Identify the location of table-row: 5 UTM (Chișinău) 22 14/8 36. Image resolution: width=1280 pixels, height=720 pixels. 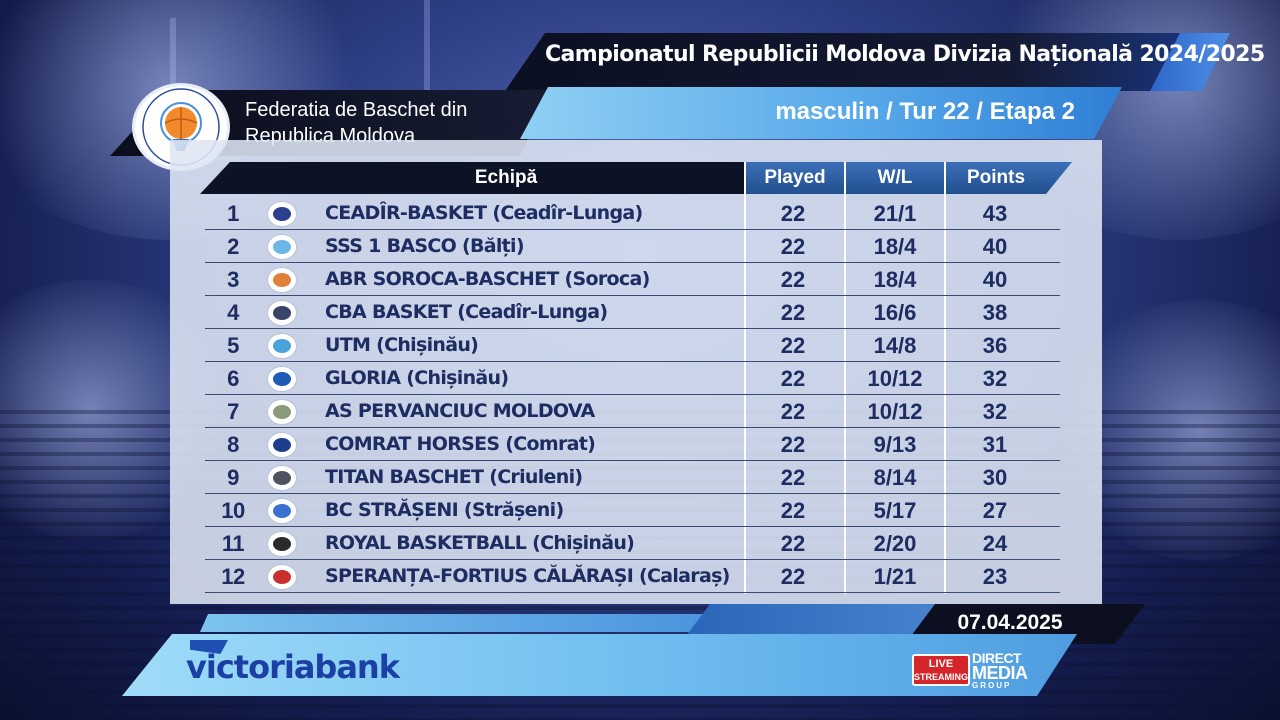
(632, 345).